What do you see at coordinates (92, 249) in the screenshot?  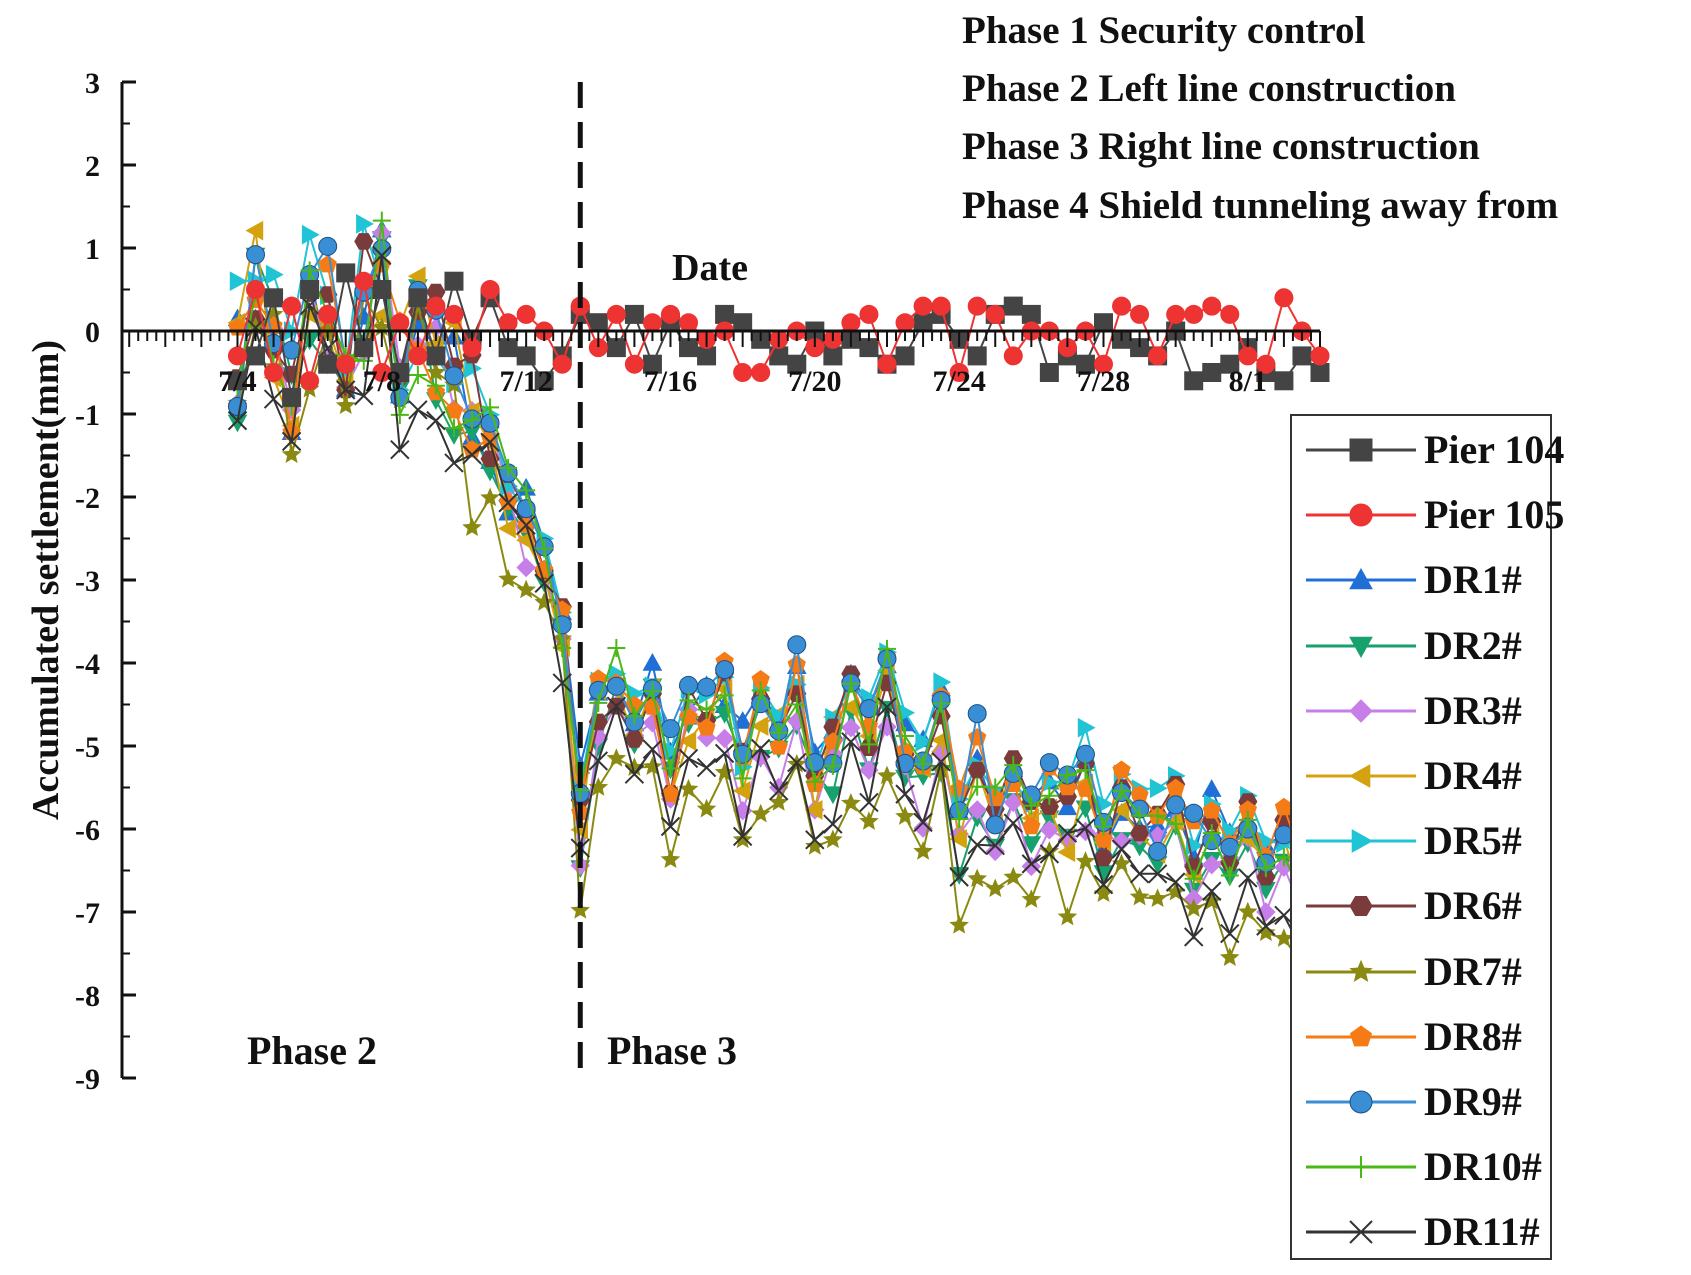 I see `y-tick-label: 1` at bounding box center [92, 249].